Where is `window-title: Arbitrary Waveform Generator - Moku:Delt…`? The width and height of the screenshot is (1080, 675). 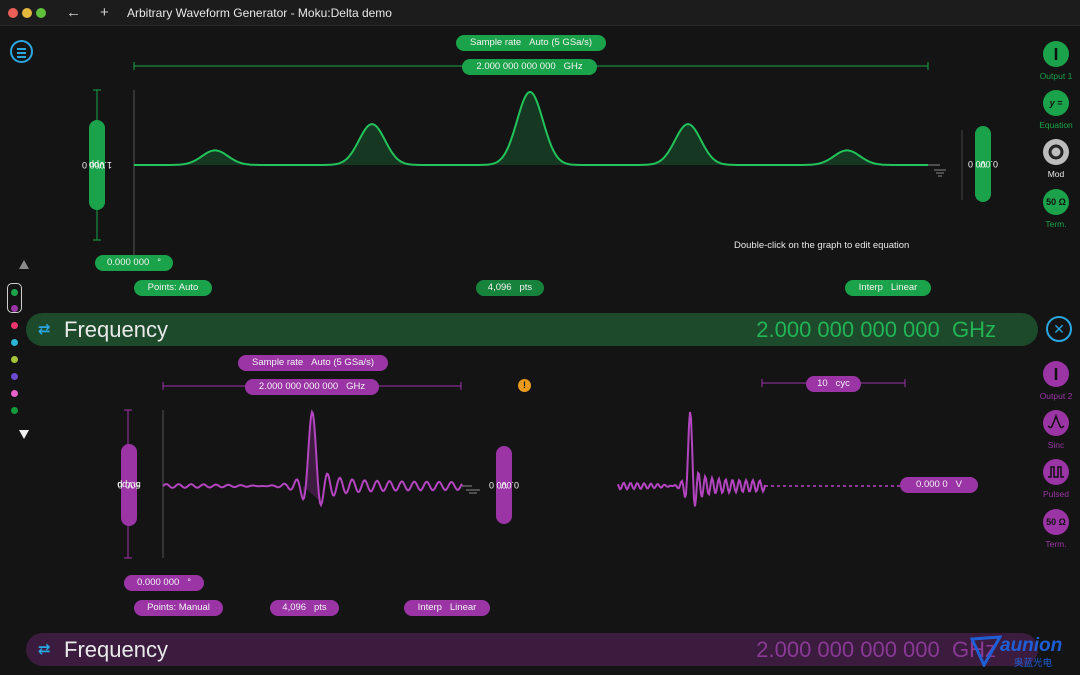 window-title: Arbitrary Waveform Generator - Moku:Delt… is located at coordinates (259, 13).